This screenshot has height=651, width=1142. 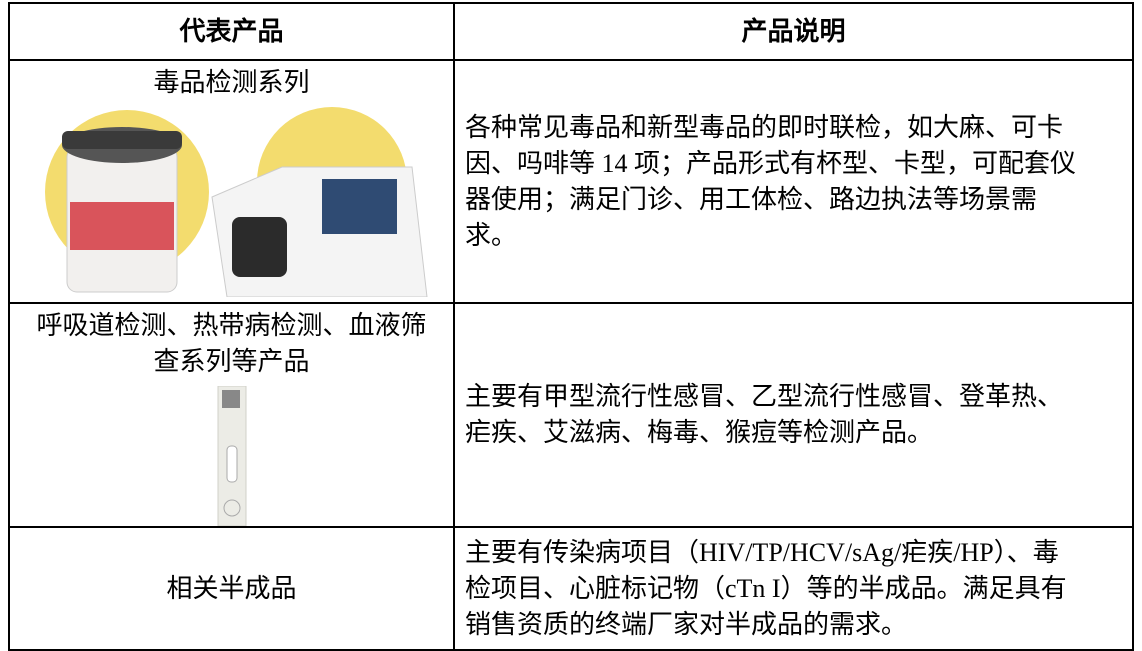 I want to click on cell: 相关半成品, so click(x=231, y=588).